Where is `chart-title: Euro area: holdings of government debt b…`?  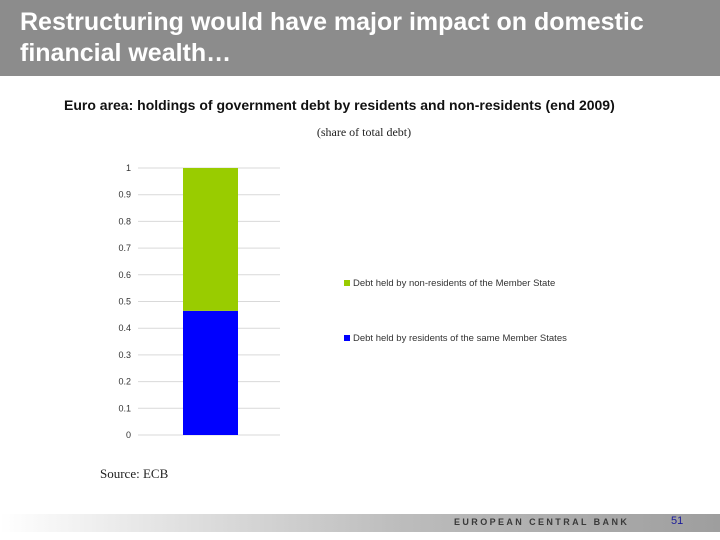
chart-title: Euro area: holdings of government debt b… is located at coordinates (339, 105).